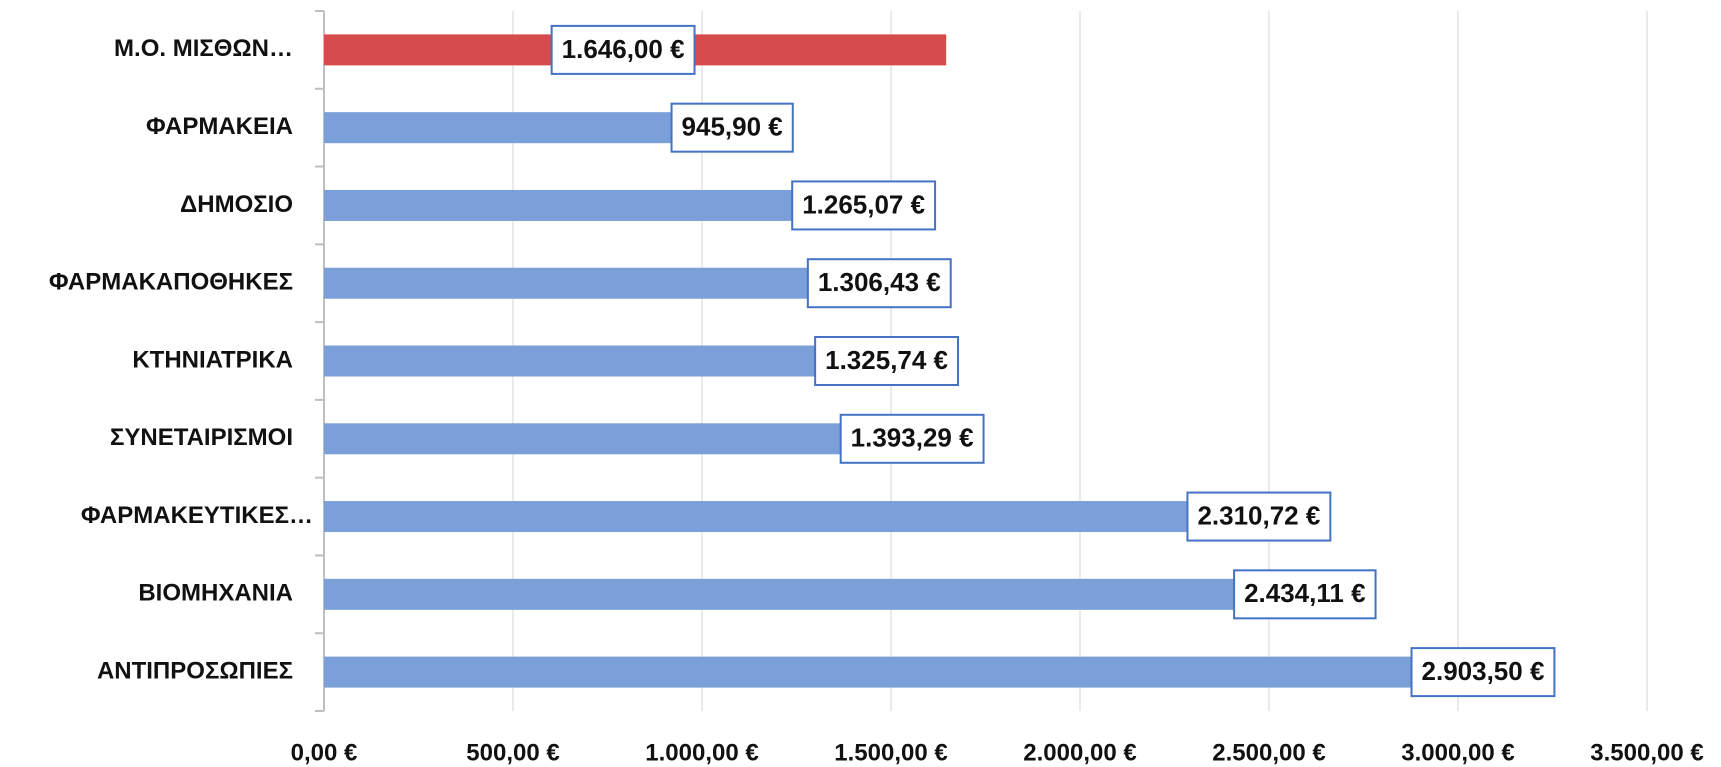  What do you see at coordinates (1457, 752) in the screenshot?
I see `x-tick-label: 3.000,00 €` at bounding box center [1457, 752].